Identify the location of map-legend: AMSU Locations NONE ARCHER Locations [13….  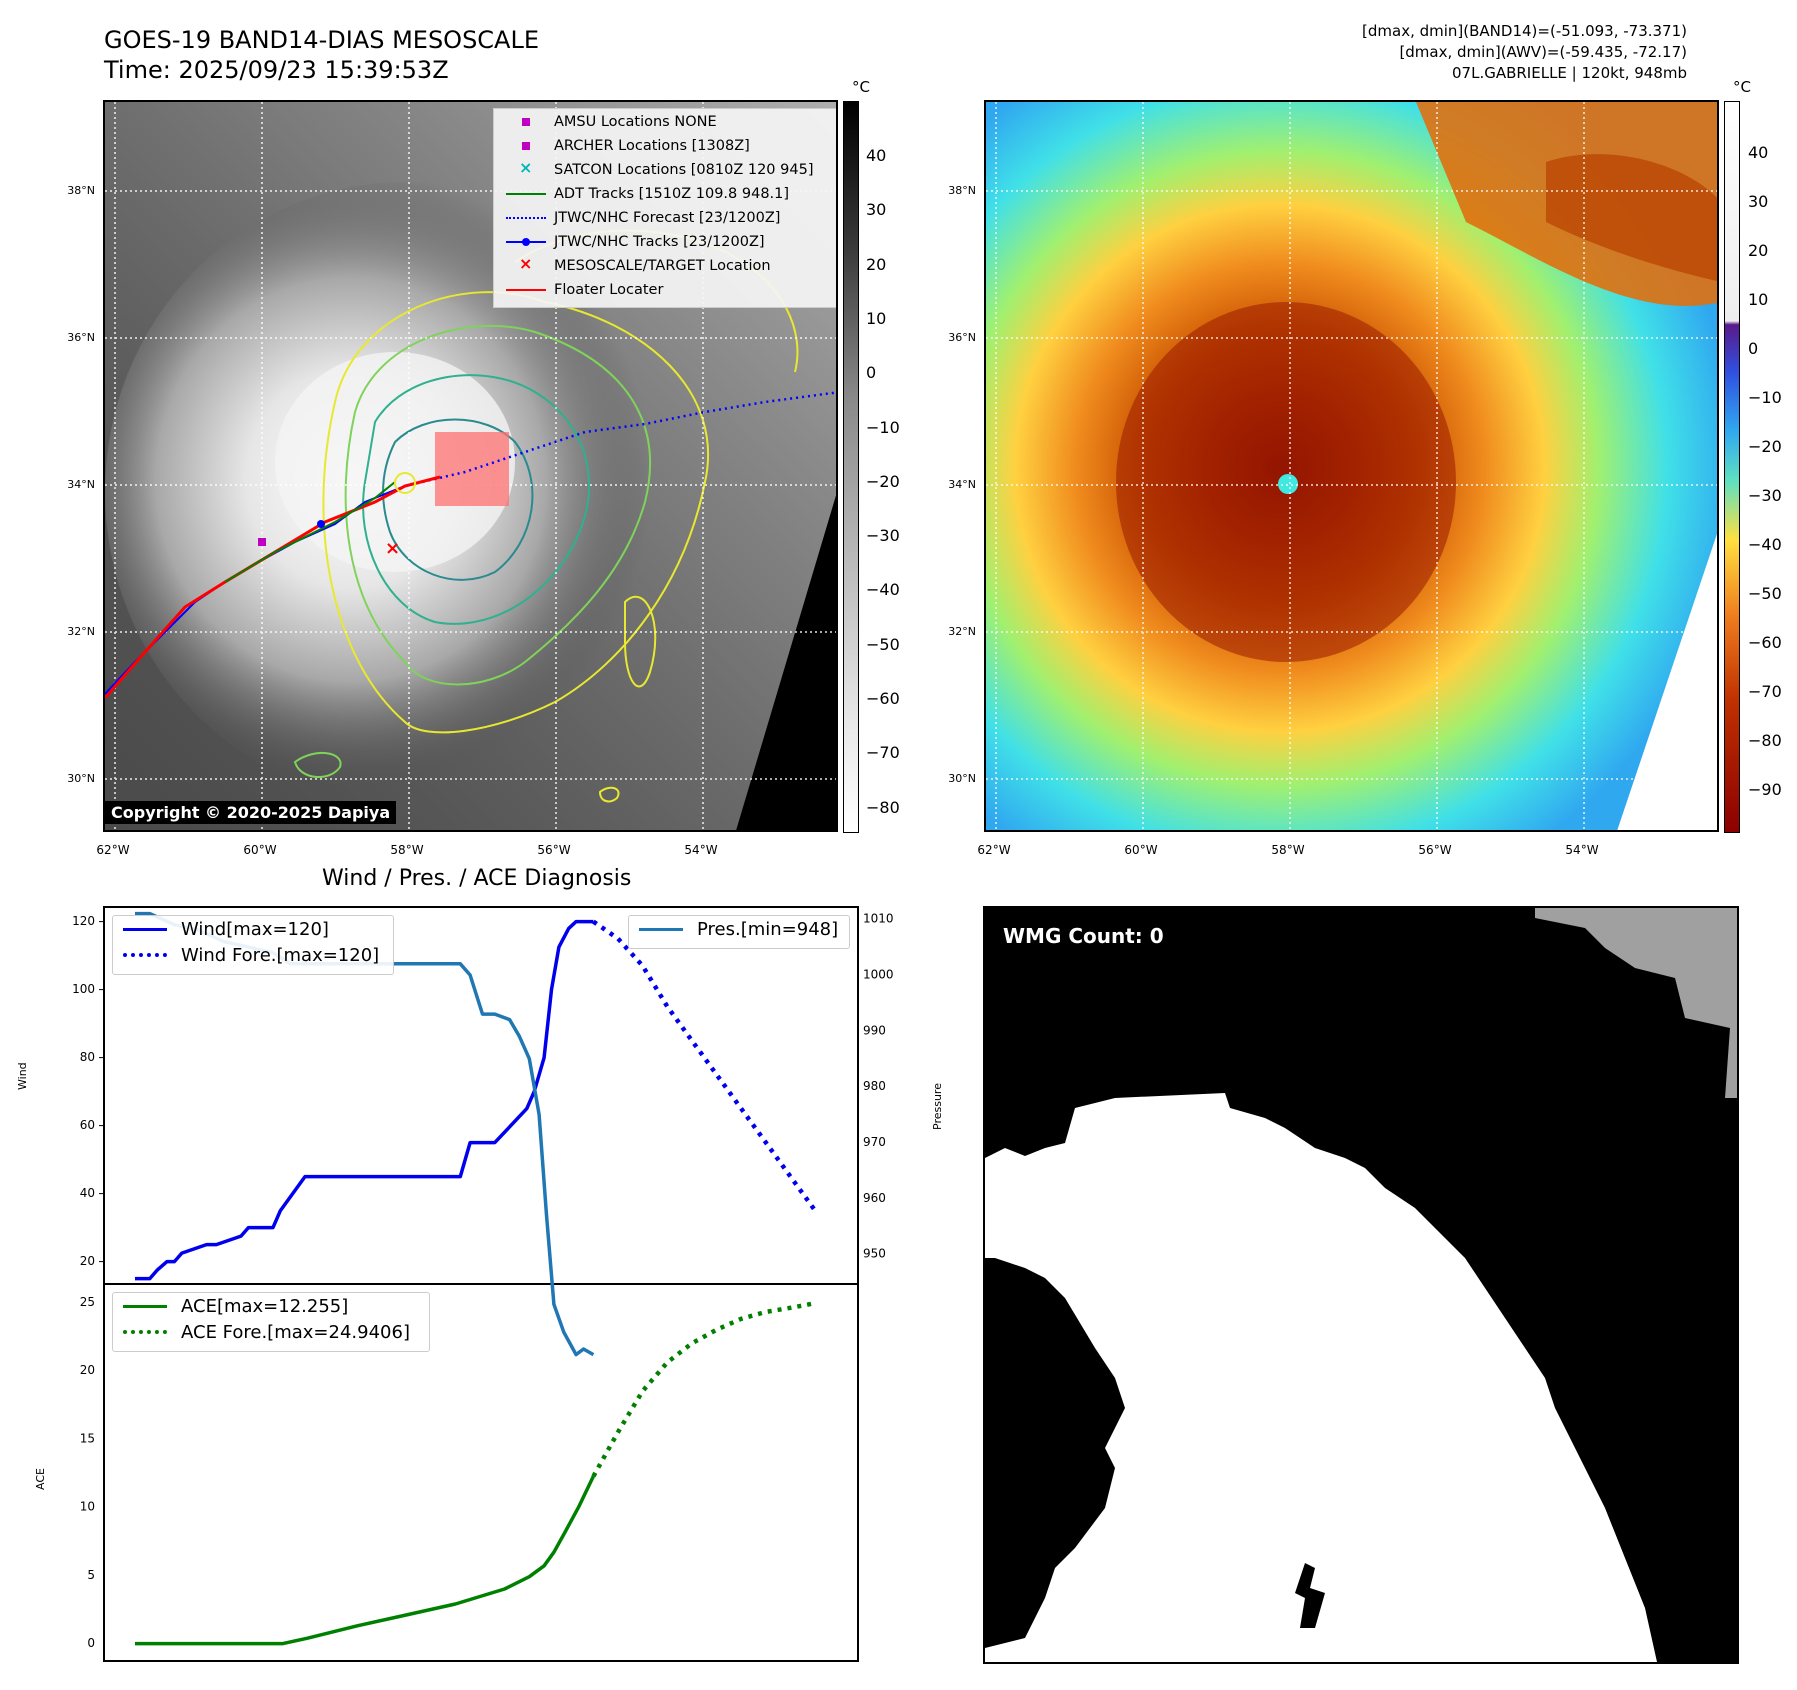
(664, 208).